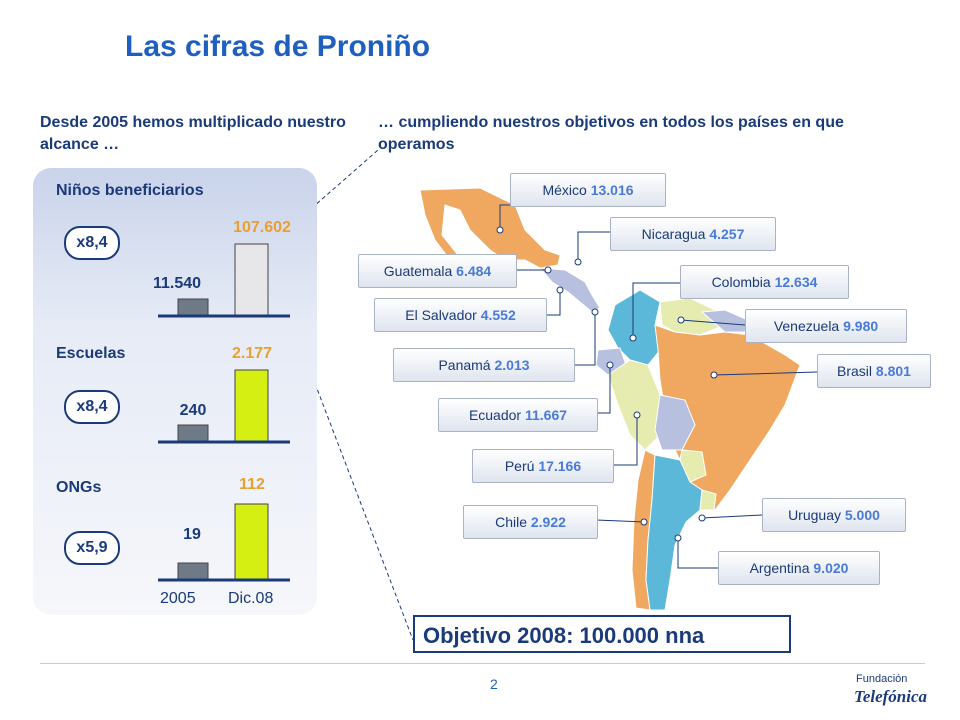  Describe the element at coordinates (588, 190) in the screenshot. I see `callout-mexico: México 13.016` at that location.